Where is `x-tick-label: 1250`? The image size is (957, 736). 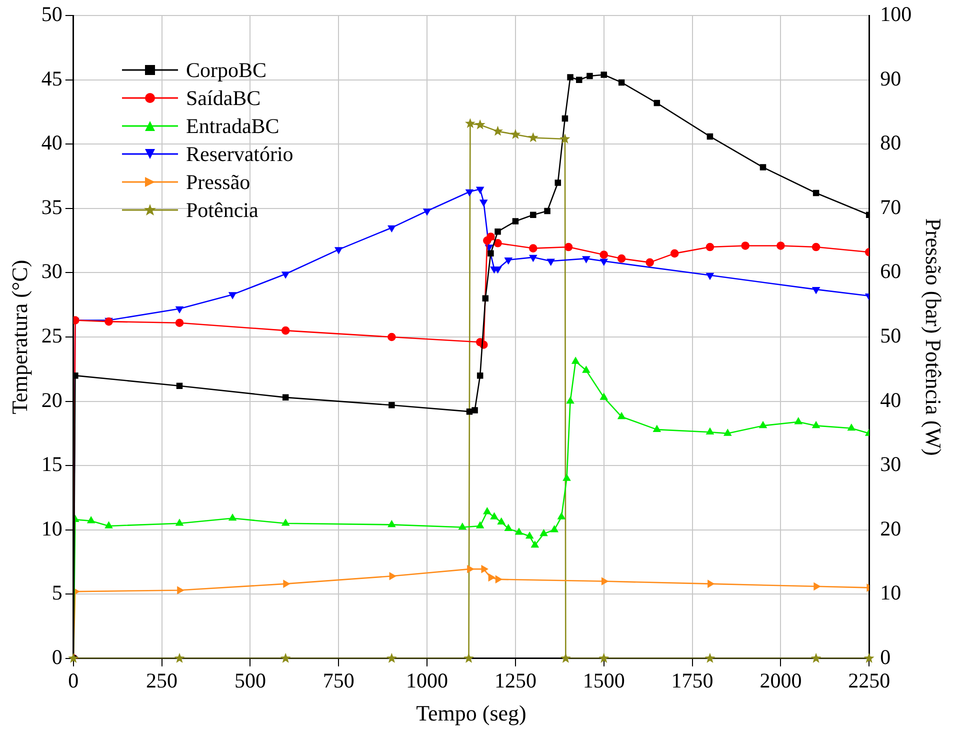
x-tick-label: 1250 is located at coordinates (515, 680).